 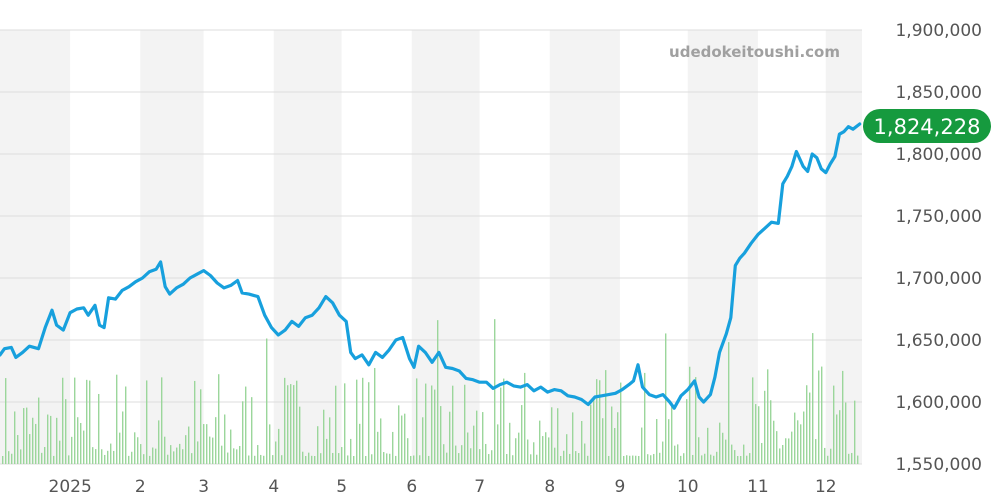 What do you see at coordinates (273, 487) in the screenshot?
I see `x-tick-label: 4` at bounding box center [273, 487].